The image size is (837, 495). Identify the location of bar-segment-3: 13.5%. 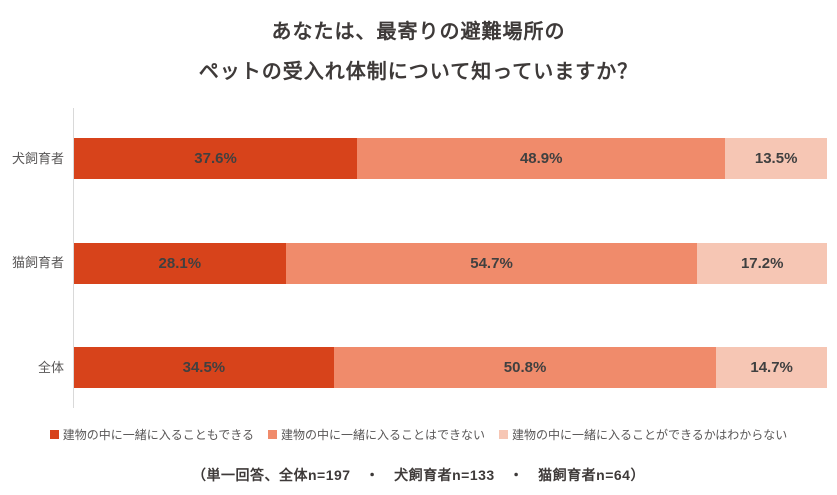
(776, 158).